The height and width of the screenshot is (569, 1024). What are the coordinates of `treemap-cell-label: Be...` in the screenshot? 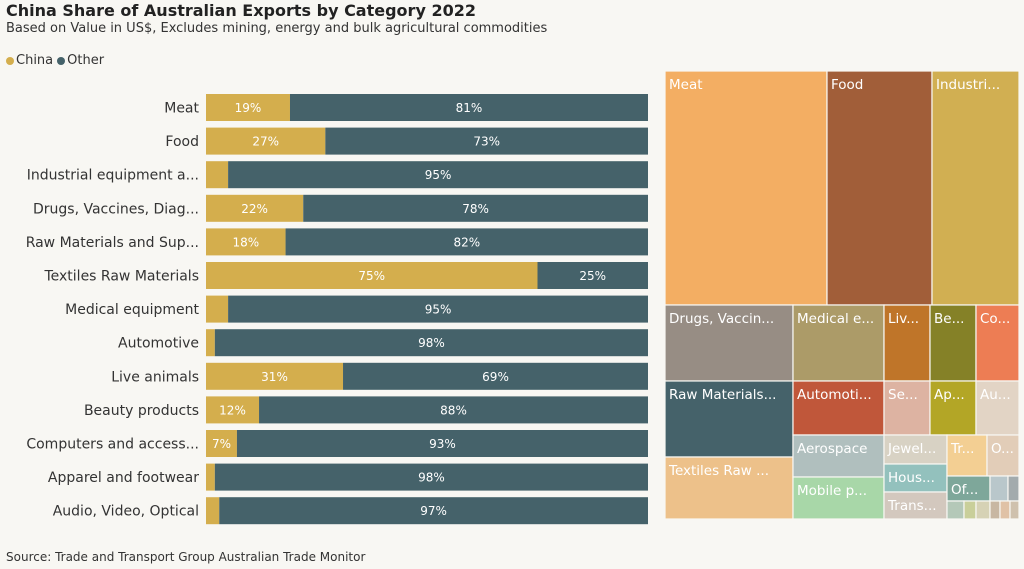 It's located at (949, 319).